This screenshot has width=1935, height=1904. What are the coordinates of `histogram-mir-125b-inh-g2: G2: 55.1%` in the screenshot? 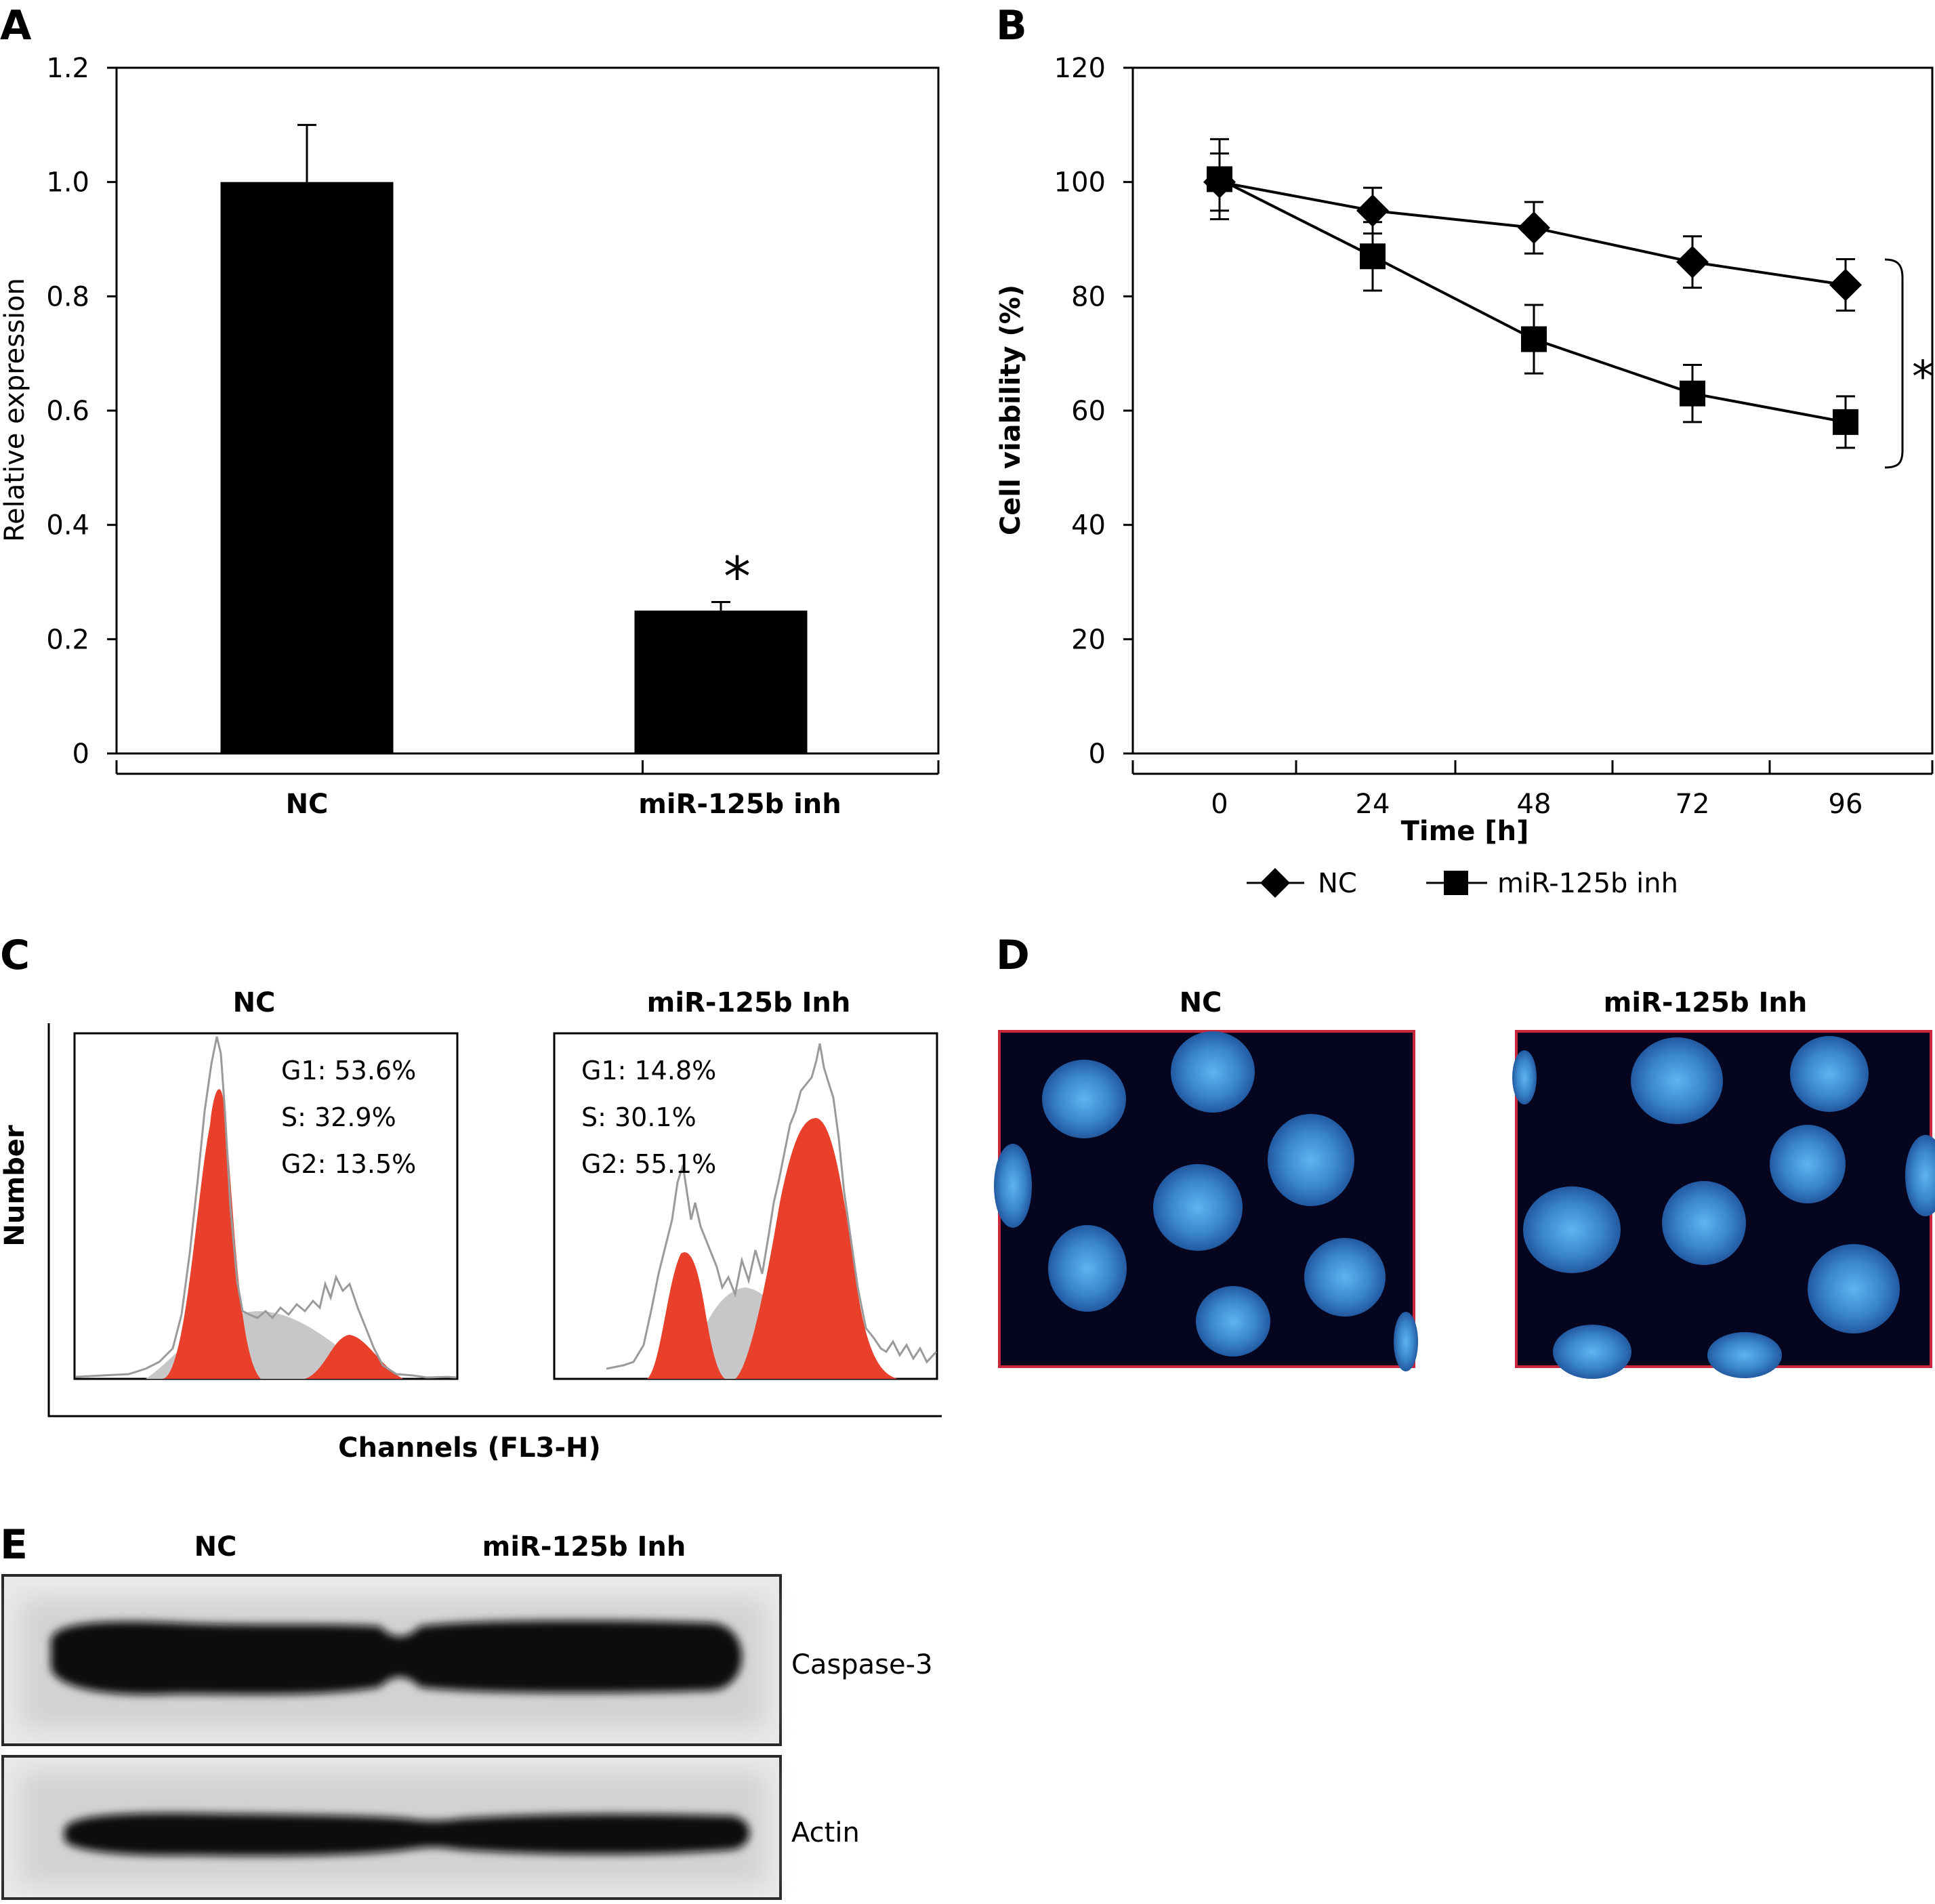 It's located at (648, 1164).